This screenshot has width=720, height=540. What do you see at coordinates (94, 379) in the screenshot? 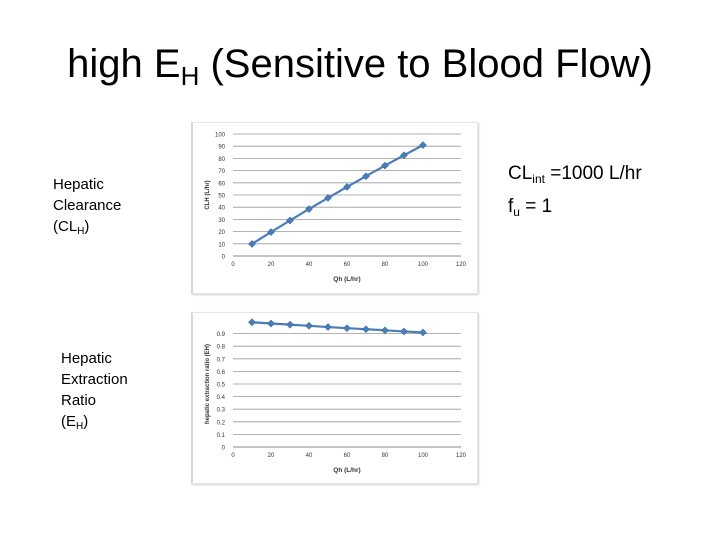
I see `extraction-label-line2: Extraction` at bounding box center [94, 379].